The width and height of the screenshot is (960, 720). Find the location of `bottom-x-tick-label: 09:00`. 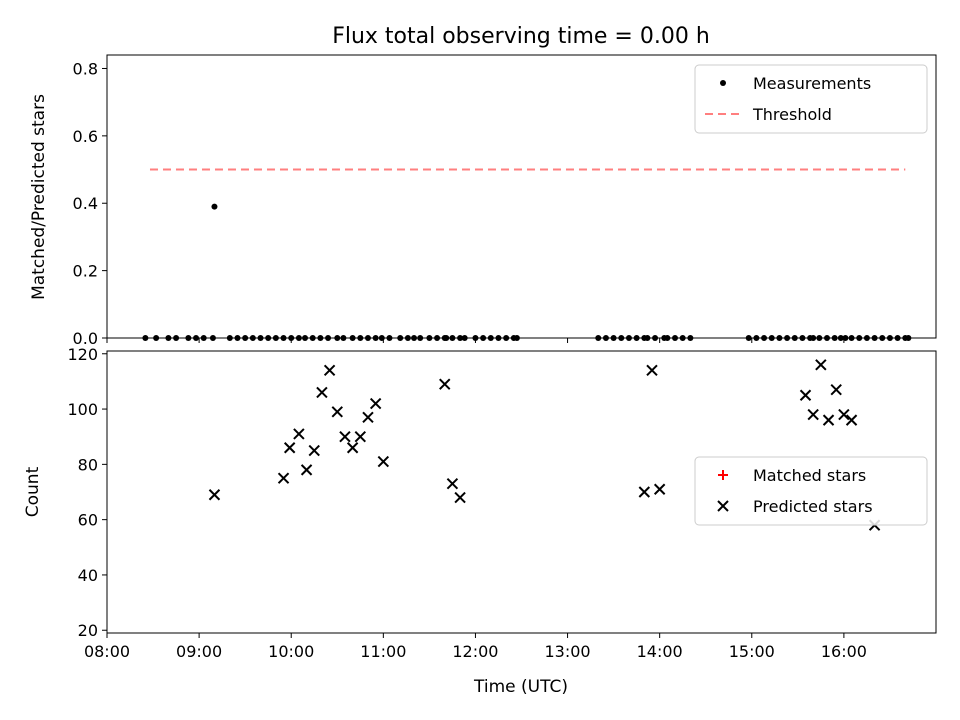

bottom-x-tick-label: 09:00 is located at coordinates (199, 651).